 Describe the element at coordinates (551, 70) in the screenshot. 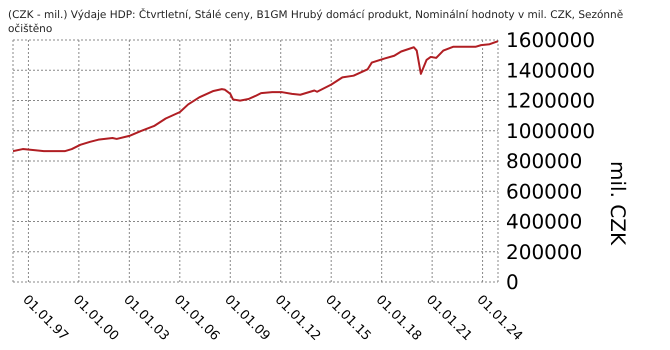

I see `y-tick-label: 1400000` at that location.